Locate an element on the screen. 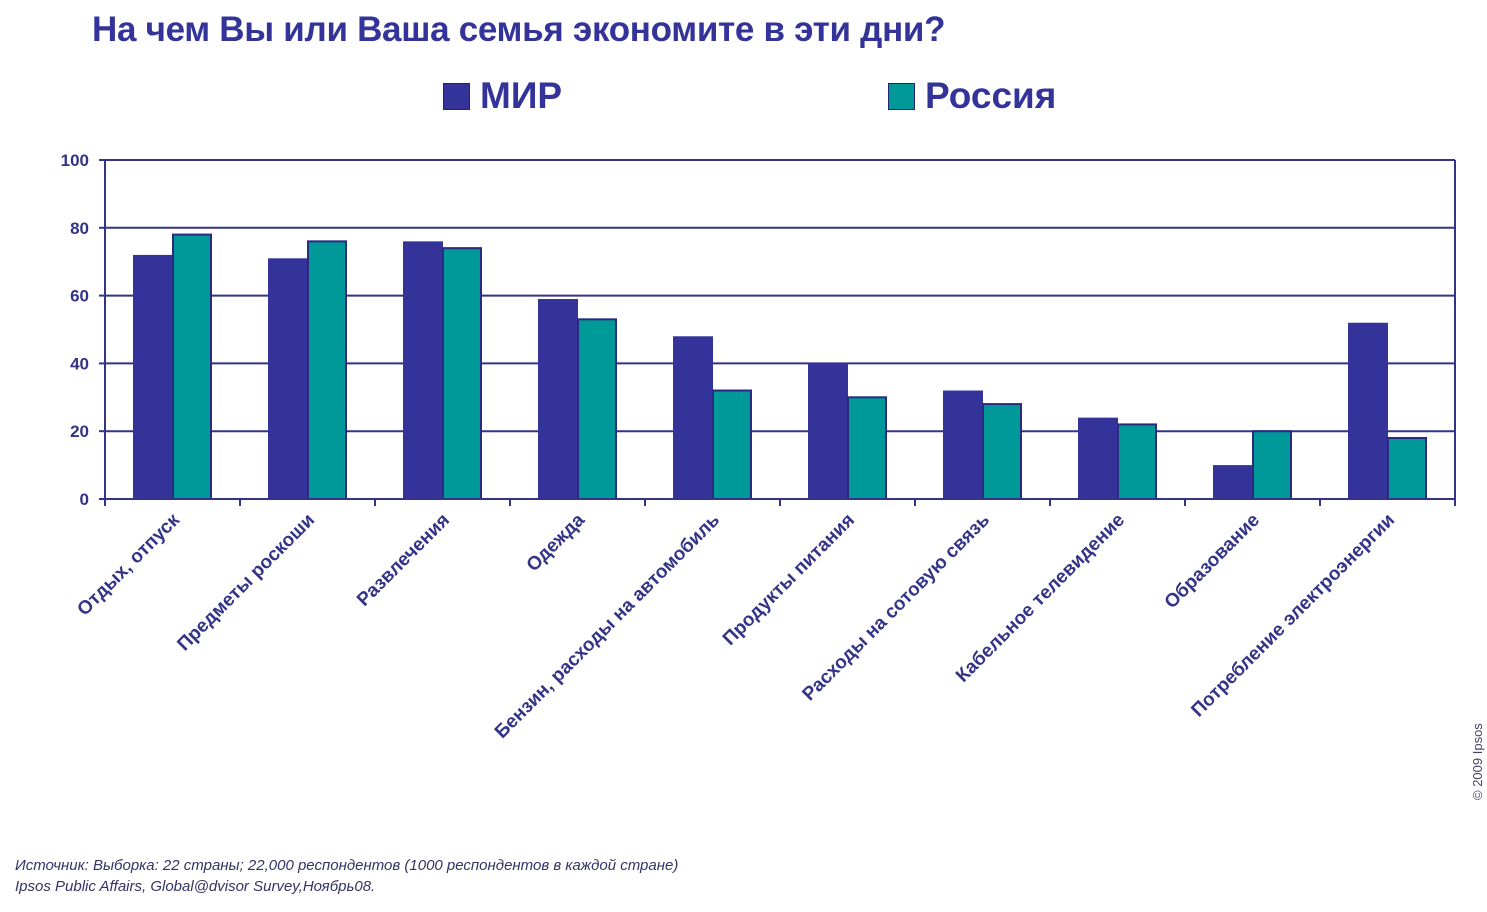 This screenshot has width=1487, height=912. y-tick-label: 80 is located at coordinates (79, 228).